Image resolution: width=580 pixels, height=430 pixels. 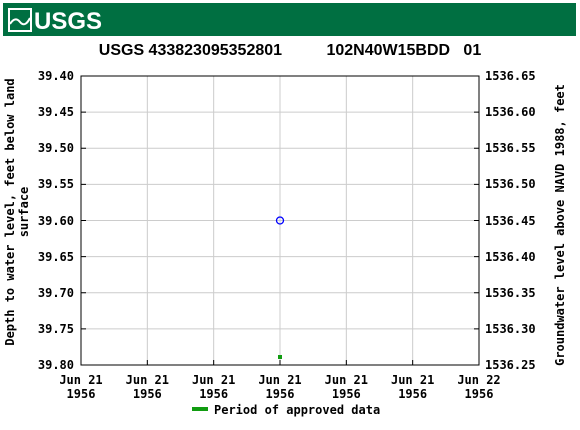 What do you see at coordinates (510, 112) in the screenshot?
I see `y2-tick-label: 1536.60` at bounding box center [510, 112].